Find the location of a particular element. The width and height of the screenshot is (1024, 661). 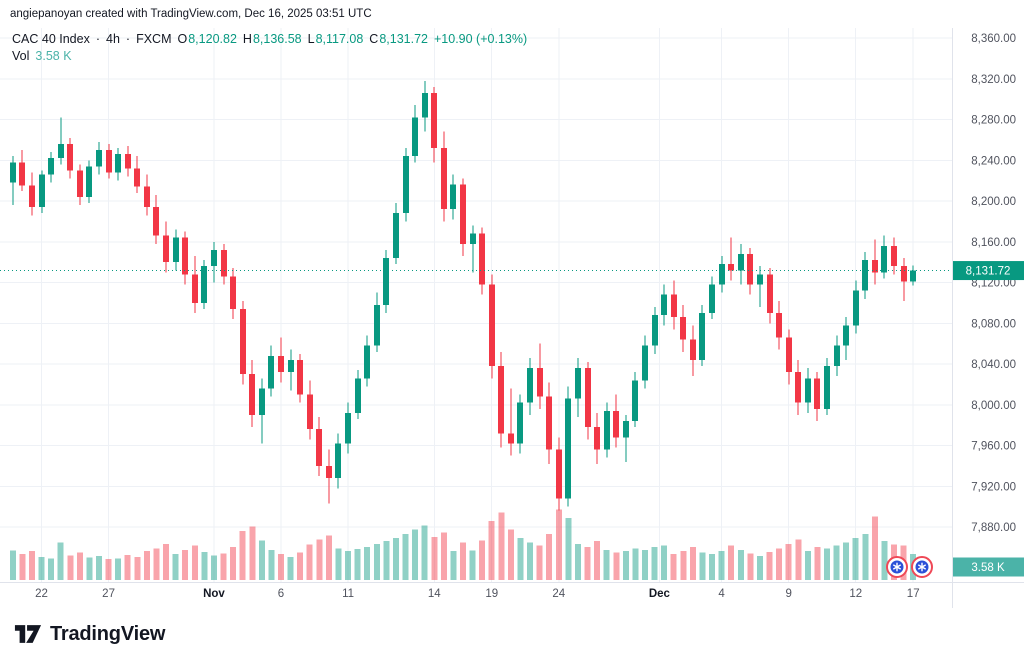

open-letter: O is located at coordinates (182, 39).